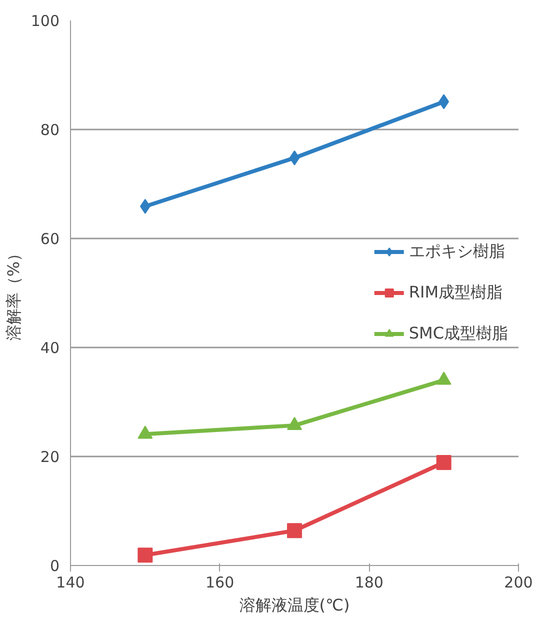 This screenshot has width=558, height=617. I want to click on x-tick-label: 140, so click(70, 583).